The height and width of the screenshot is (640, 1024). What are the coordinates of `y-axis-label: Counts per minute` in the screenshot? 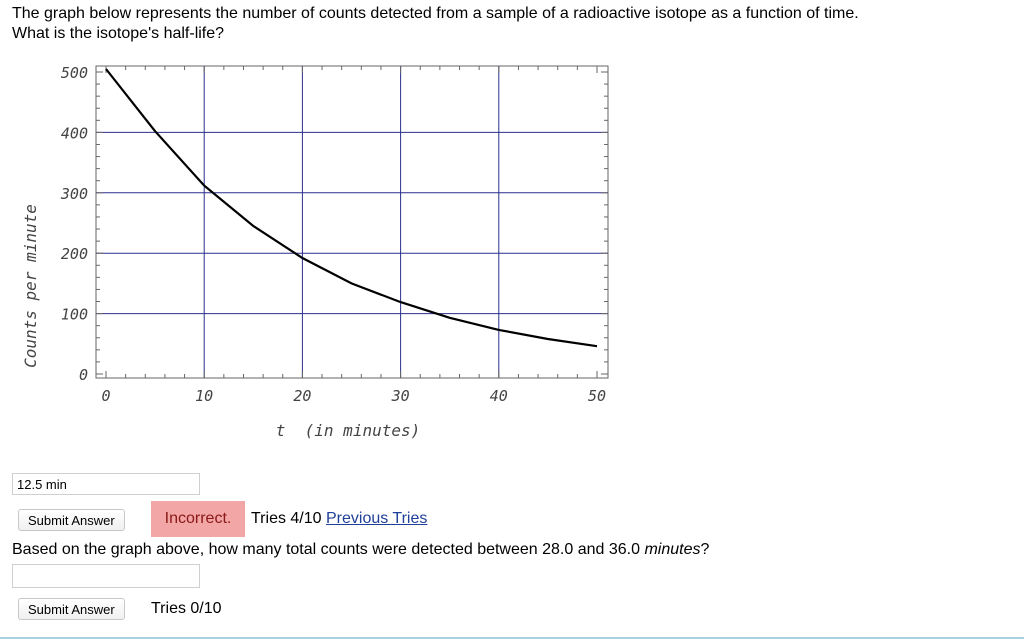 It's located at (30, 286).